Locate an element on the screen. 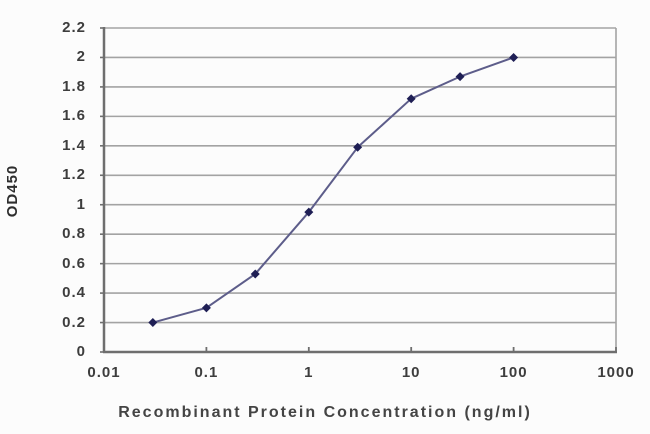 The image size is (650, 434). y-tick-label: 0.4 is located at coordinates (74, 293).